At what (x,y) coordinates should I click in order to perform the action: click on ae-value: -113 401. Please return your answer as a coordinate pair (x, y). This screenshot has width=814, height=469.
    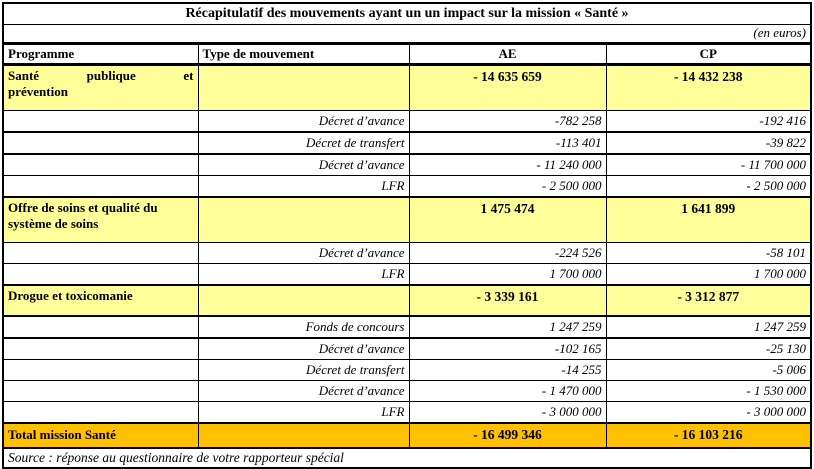
    Looking at the image, I should click on (507, 143).